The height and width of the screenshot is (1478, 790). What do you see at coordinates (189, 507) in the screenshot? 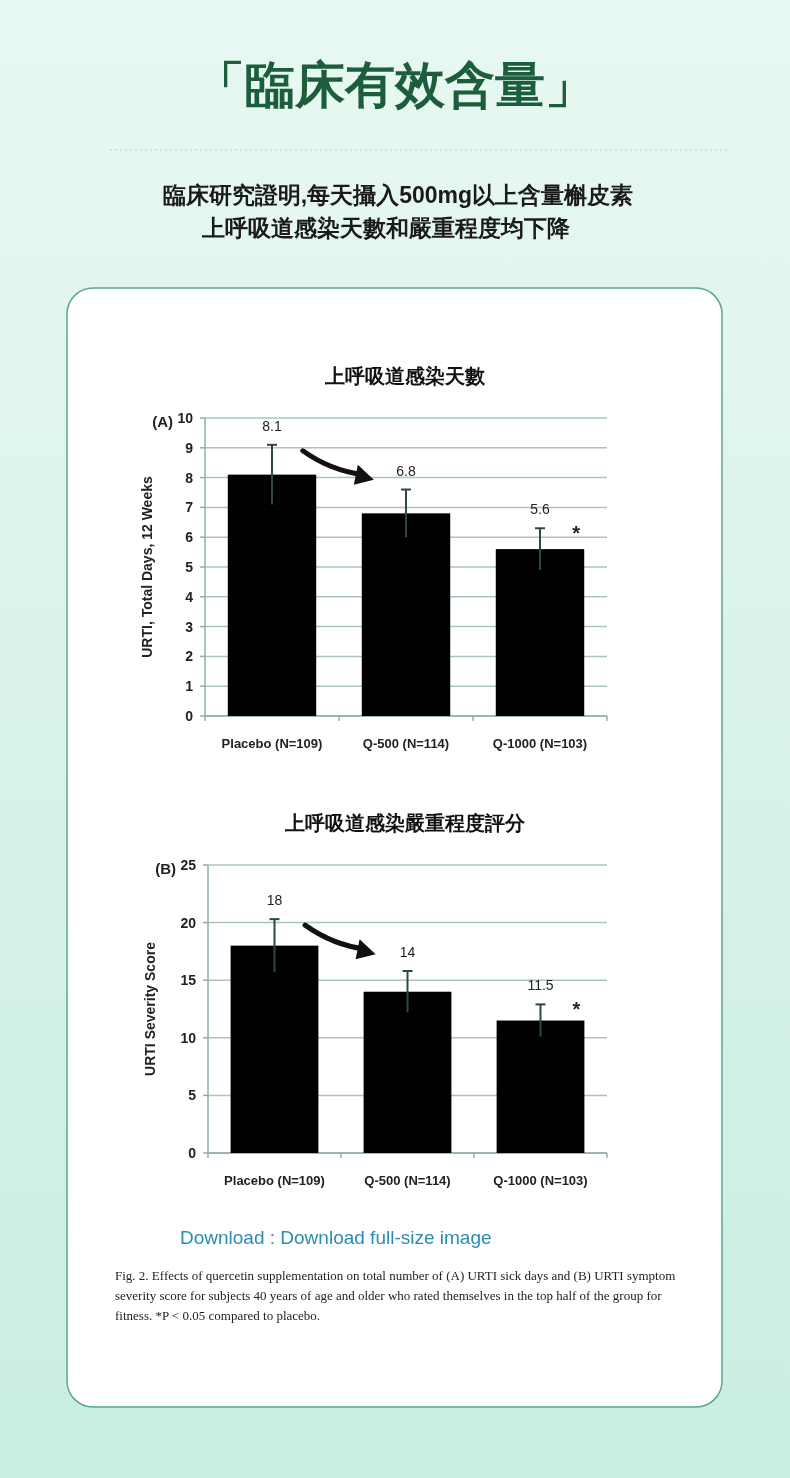
I see `y-tick-label: 7` at bounding box center [189, 507].